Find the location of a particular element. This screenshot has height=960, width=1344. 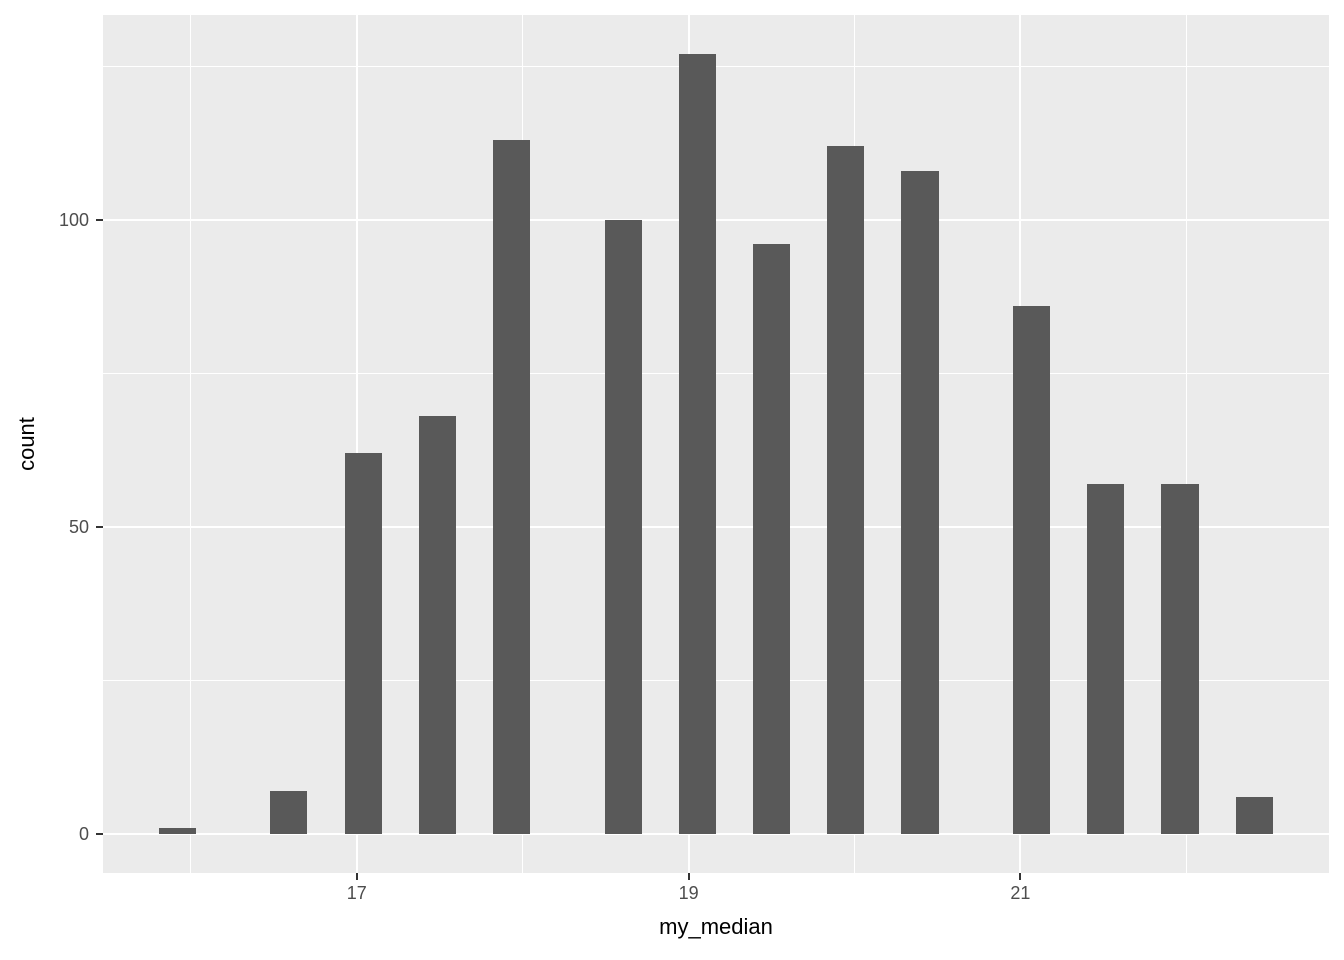

gridline-major-x is located at coordinates (356, 444).